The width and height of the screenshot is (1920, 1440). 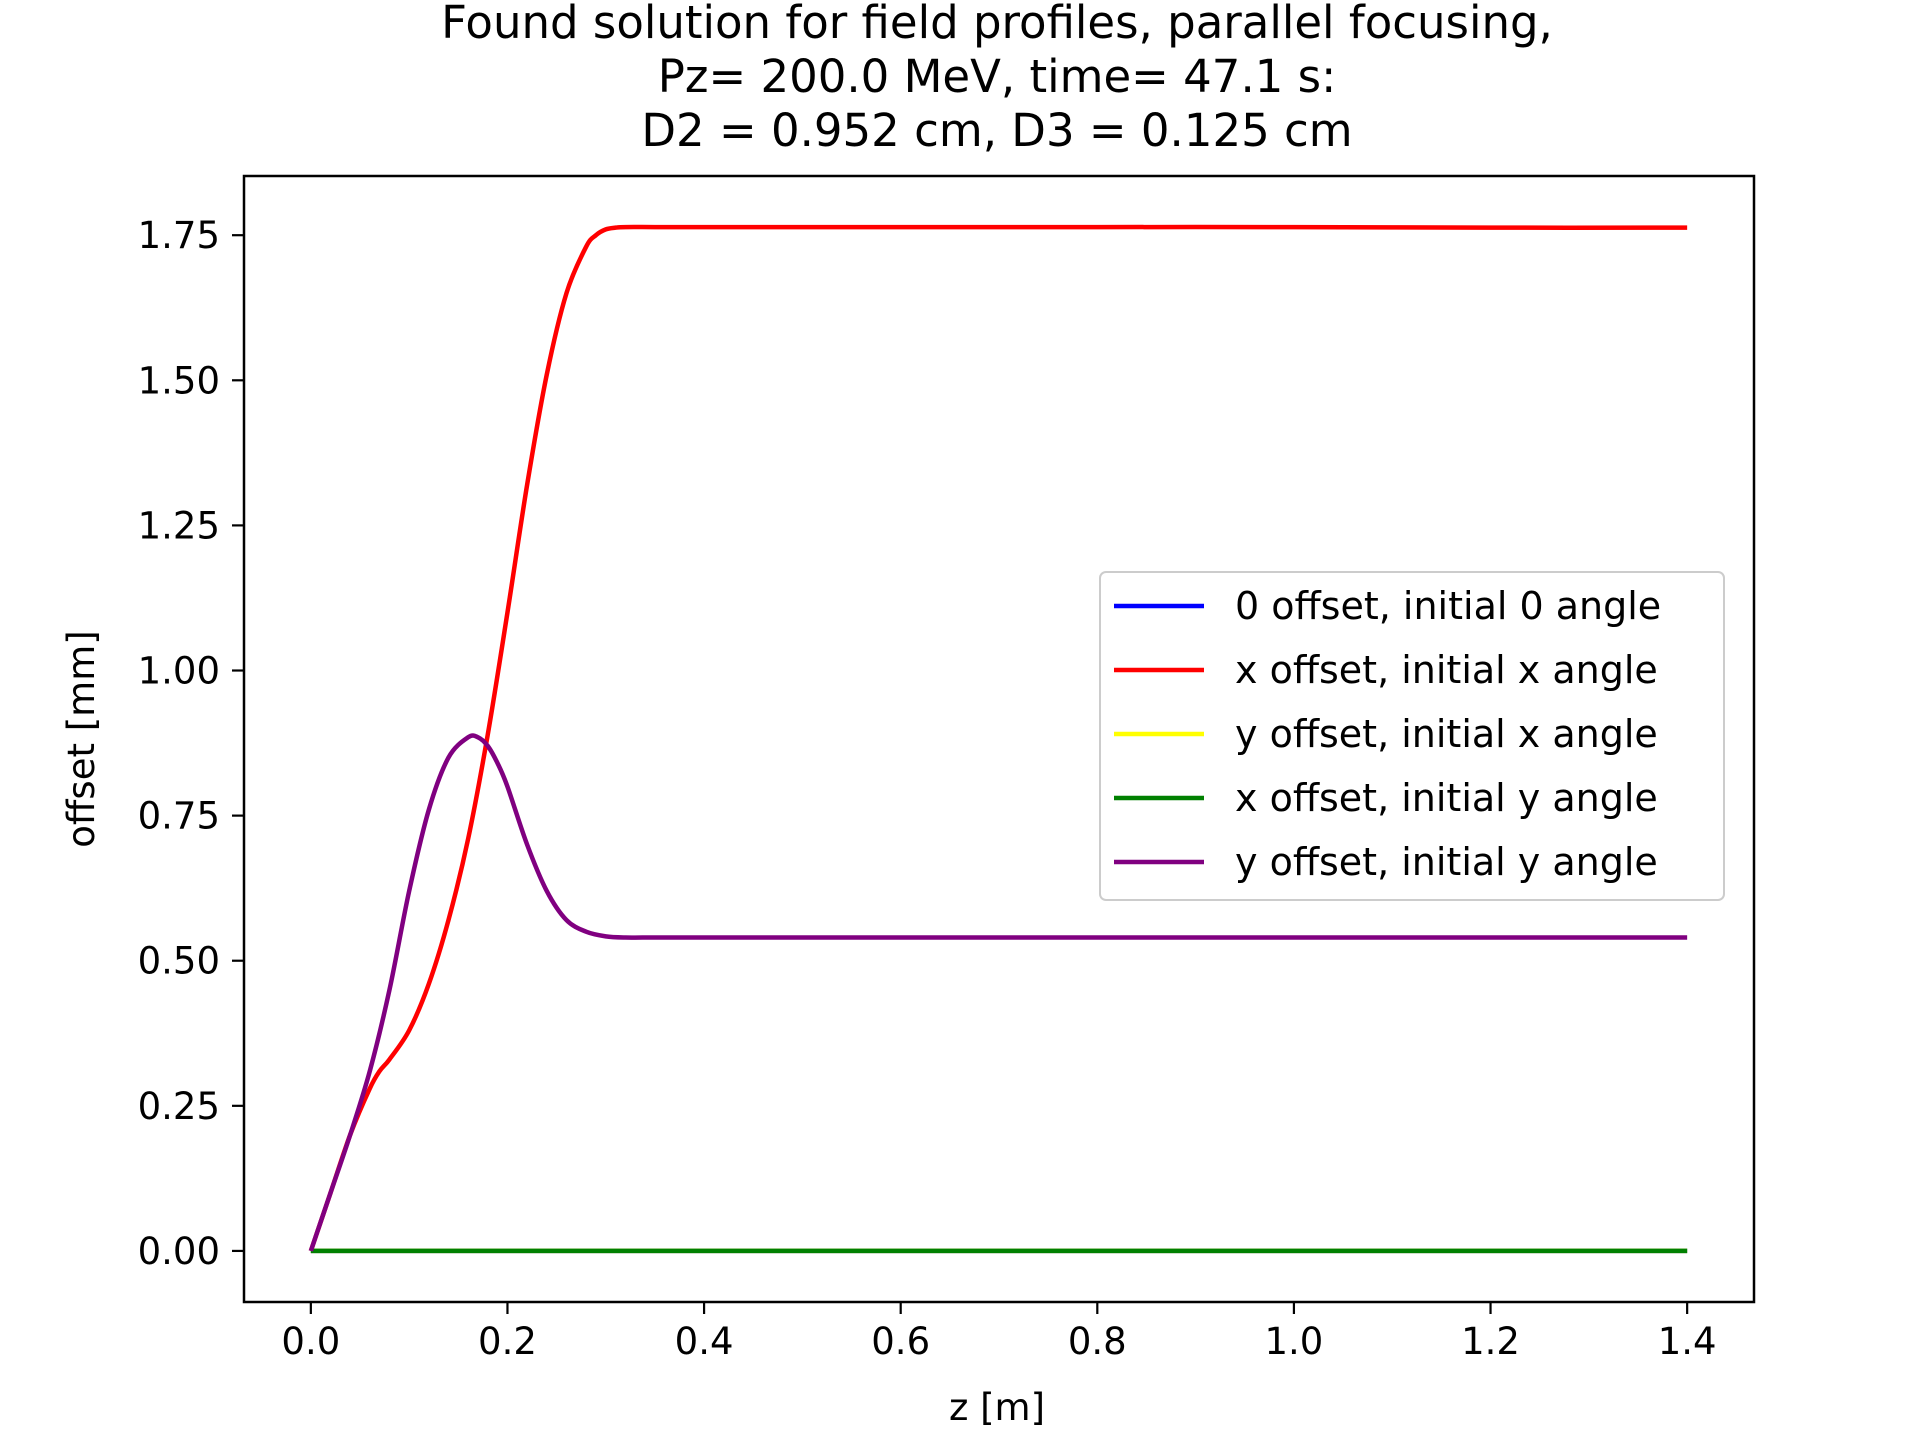 I want to click on legend-entry-label: y offset, initial y angle, so click(x=1446, y=862).